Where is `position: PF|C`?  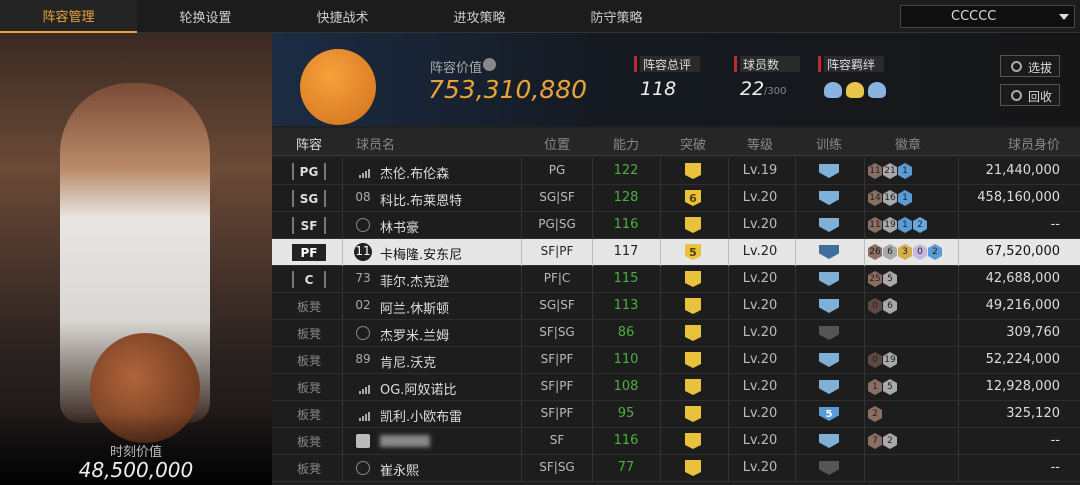
position: PF|C is located at coordinates (557, 278).